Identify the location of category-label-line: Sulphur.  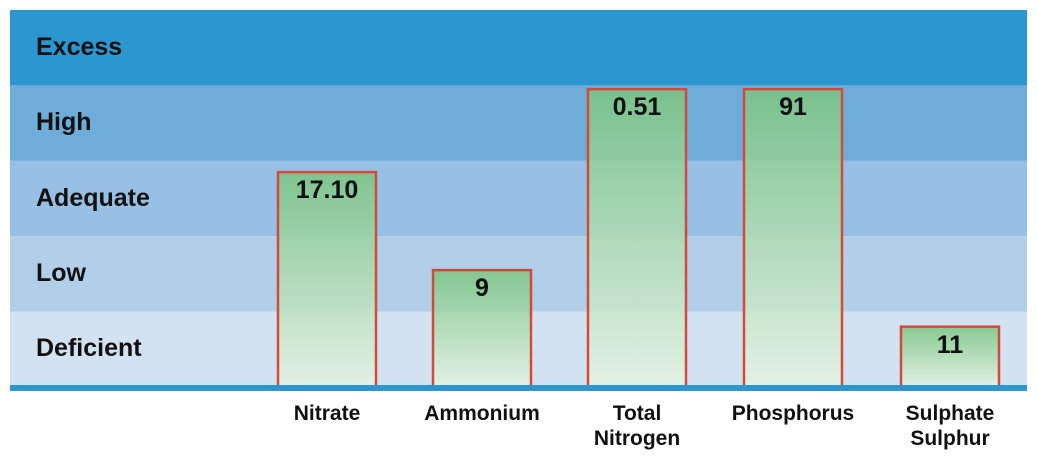
(950, 439).